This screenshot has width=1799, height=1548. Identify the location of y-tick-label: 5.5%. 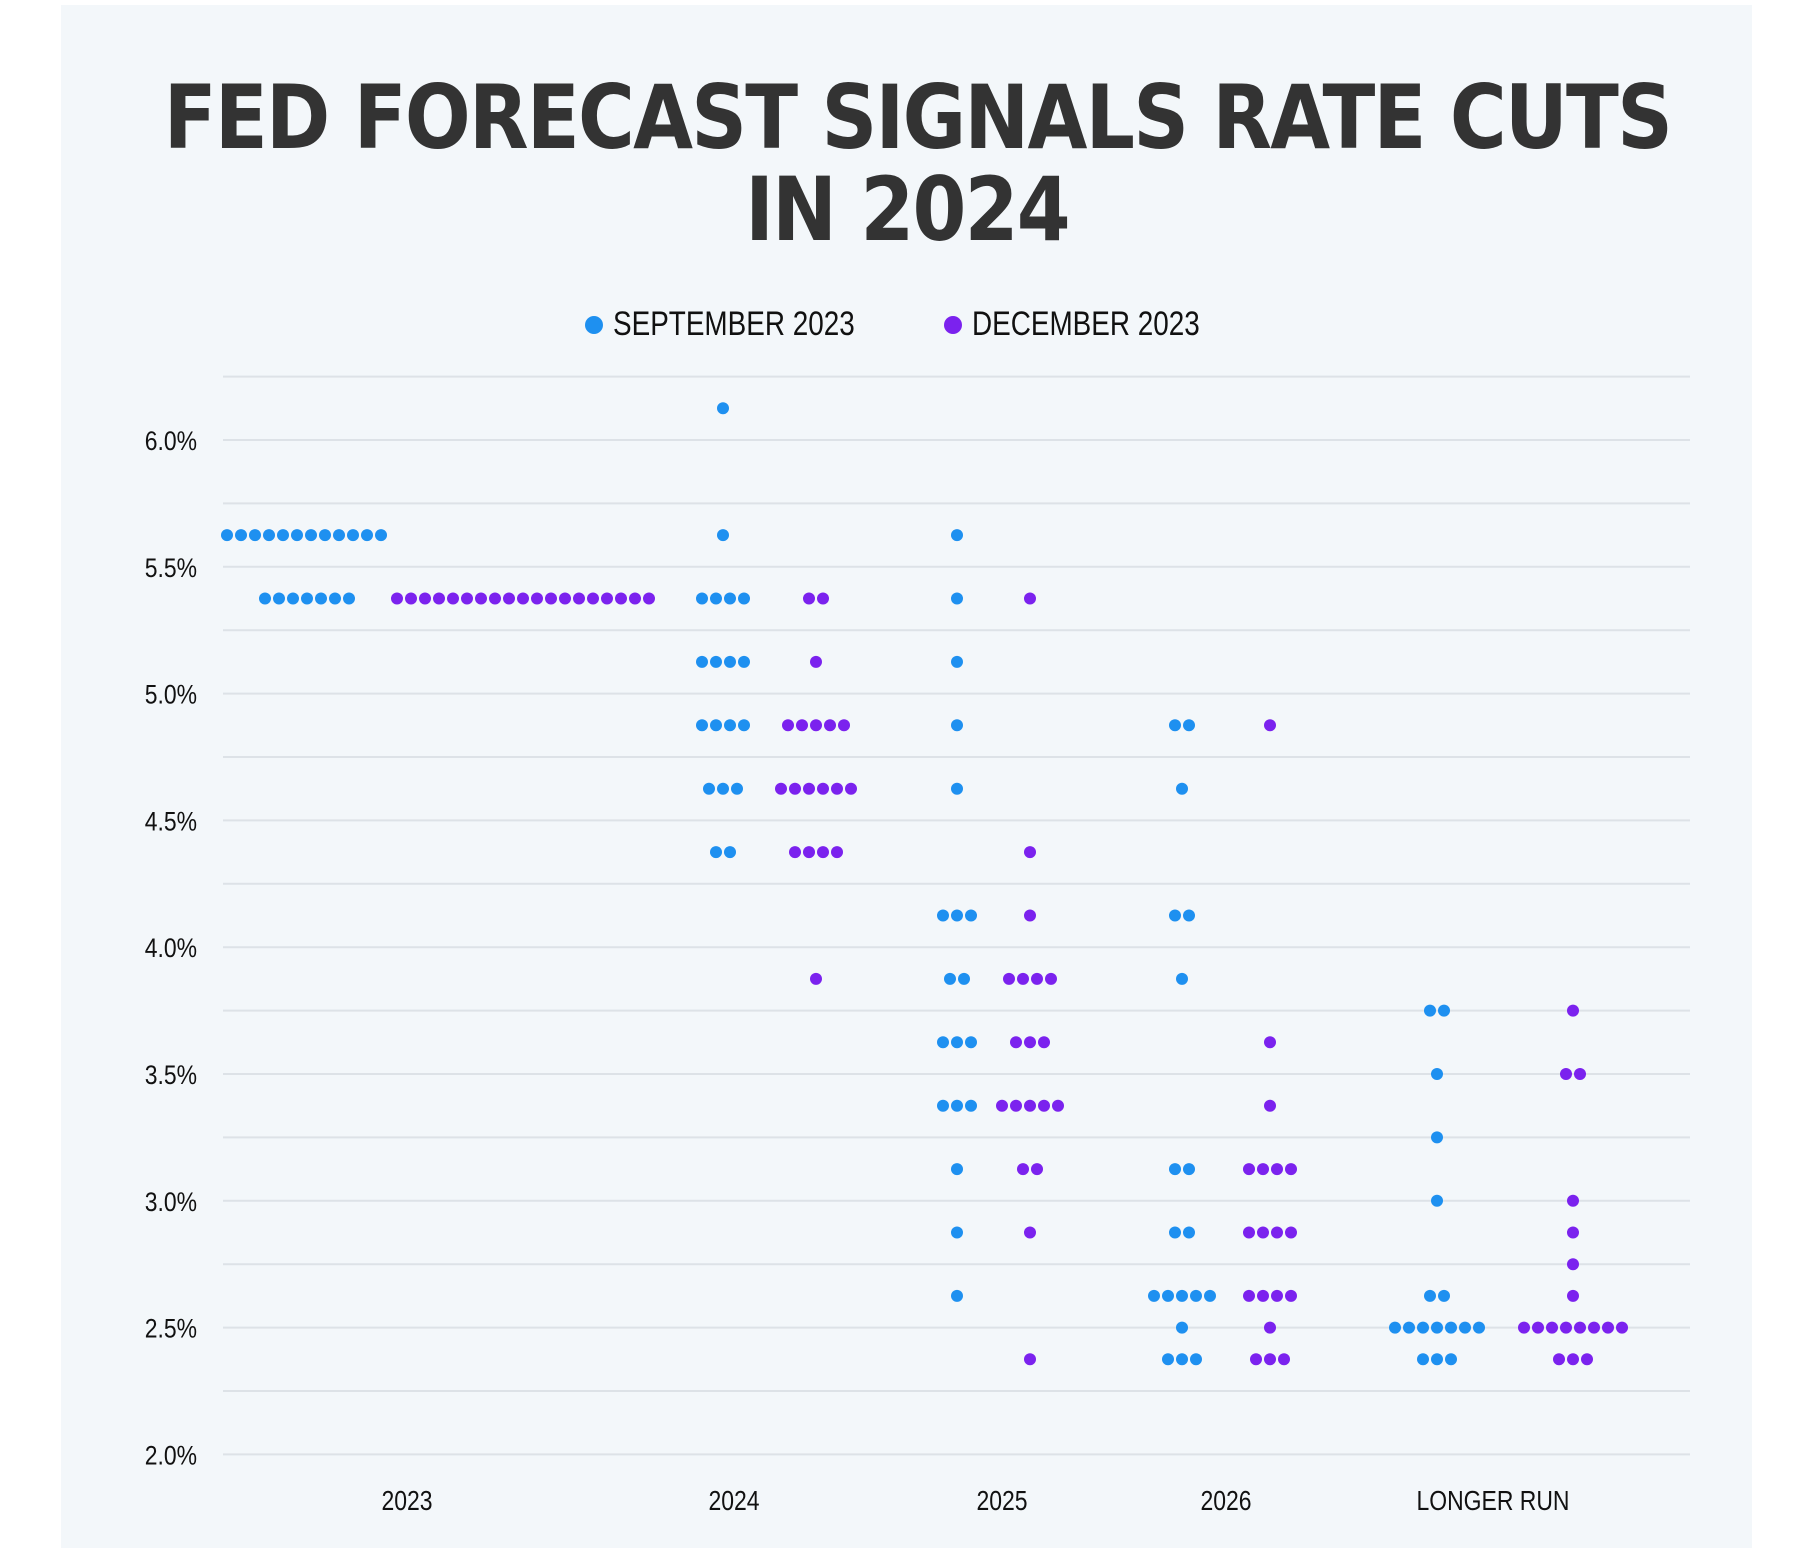
(171, 568).